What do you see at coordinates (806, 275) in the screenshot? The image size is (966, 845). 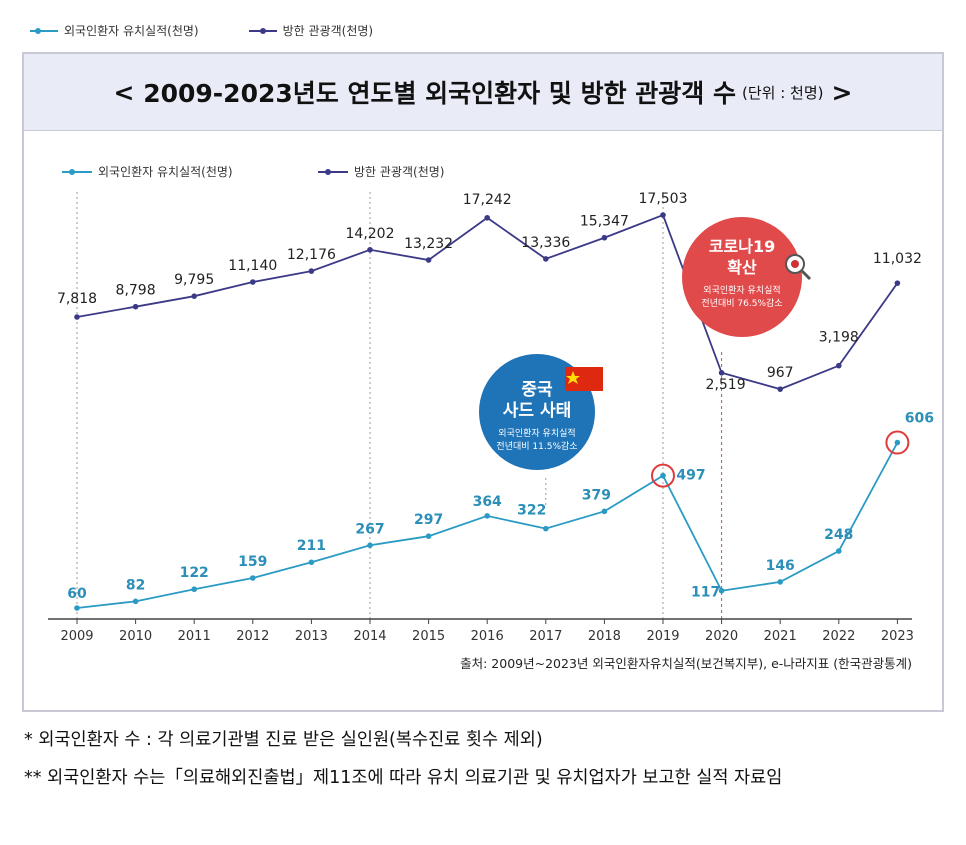 I see `magnifier-handle-icon` at bounding box center [806, 275].